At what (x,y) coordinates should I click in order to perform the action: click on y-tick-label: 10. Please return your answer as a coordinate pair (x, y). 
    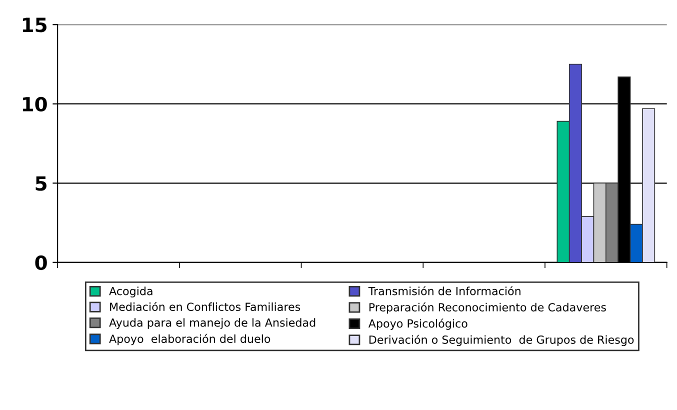
    Looking at the image, I should click on (34, 104).